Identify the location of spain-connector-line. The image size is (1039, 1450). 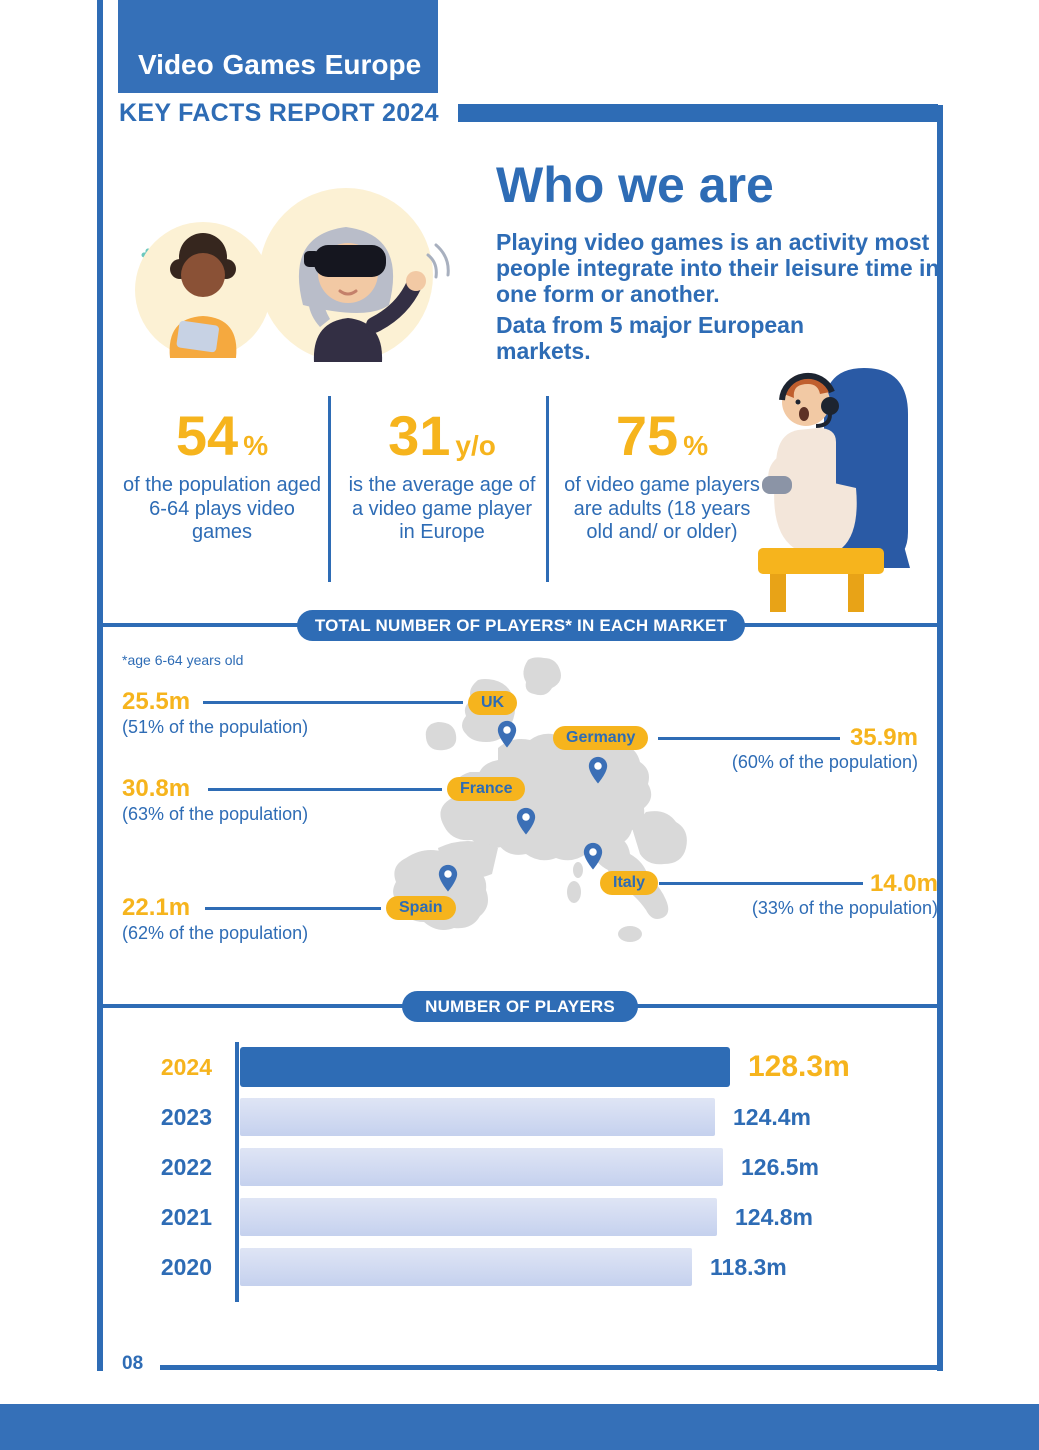
(293, 908).